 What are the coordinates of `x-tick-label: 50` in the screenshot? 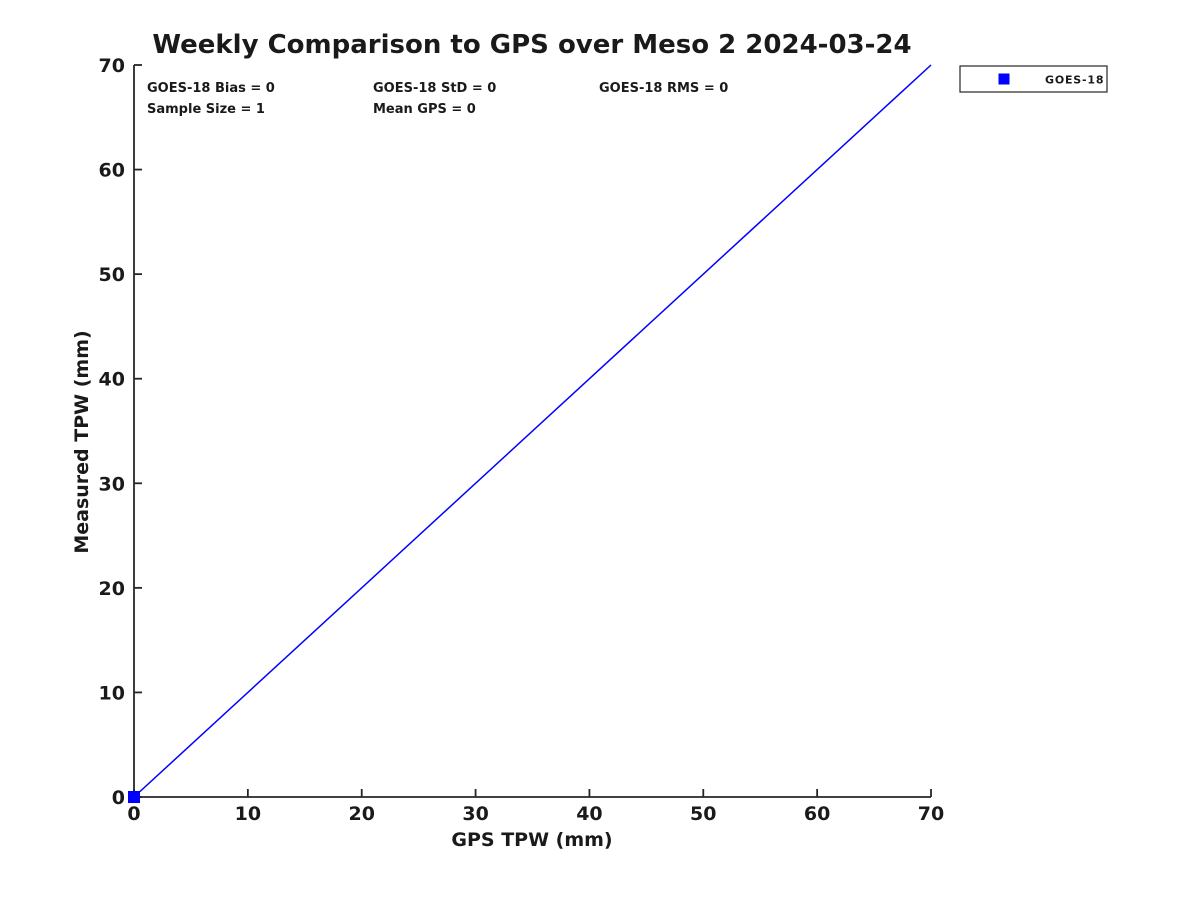 It's located at (703, 814).